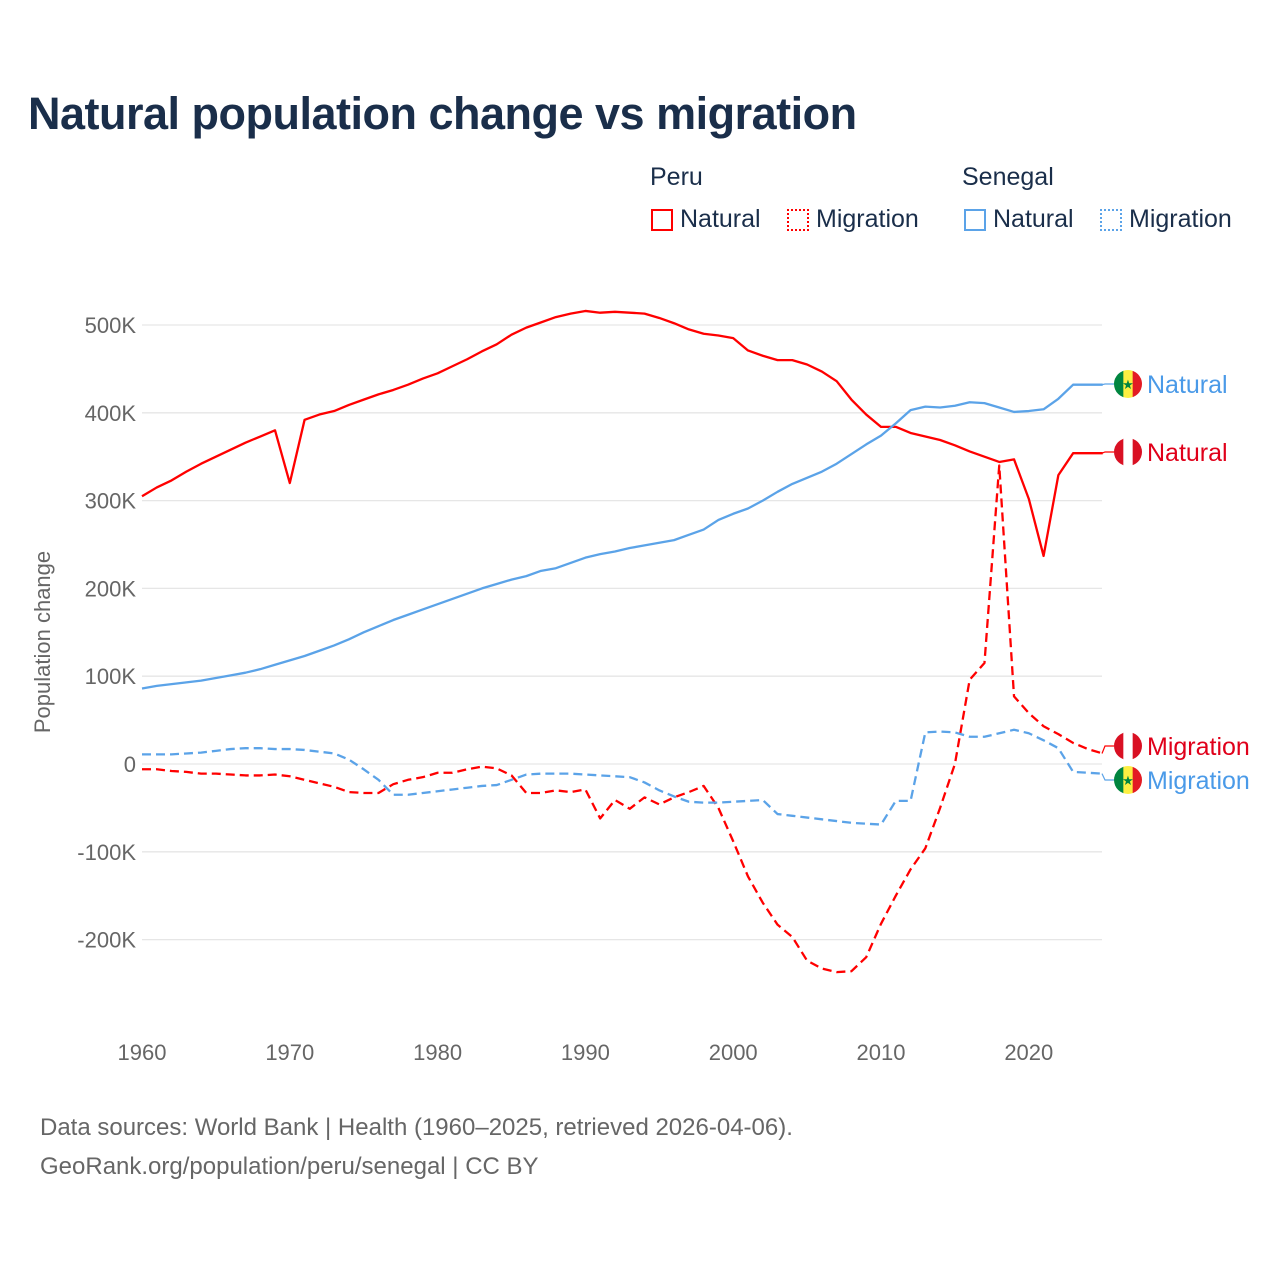 The image size is (1280, 1280). I want to click on legend-swatch-peru-migration, so click(798, 220).